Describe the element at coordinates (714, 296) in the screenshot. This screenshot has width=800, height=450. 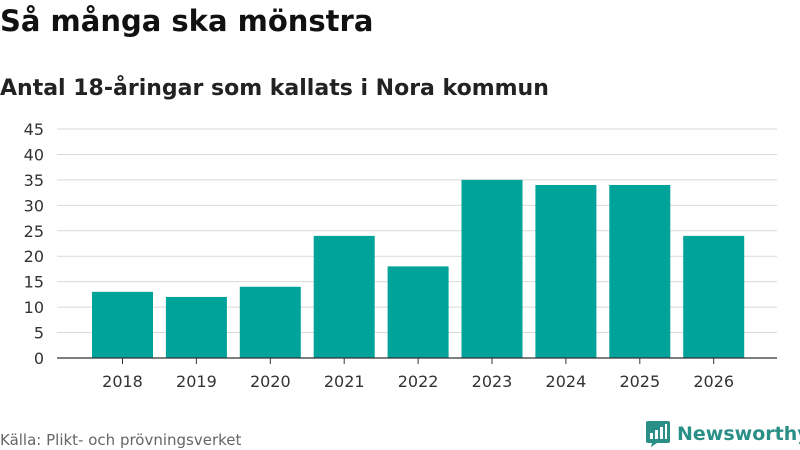
I see `bar-2026` at that location.